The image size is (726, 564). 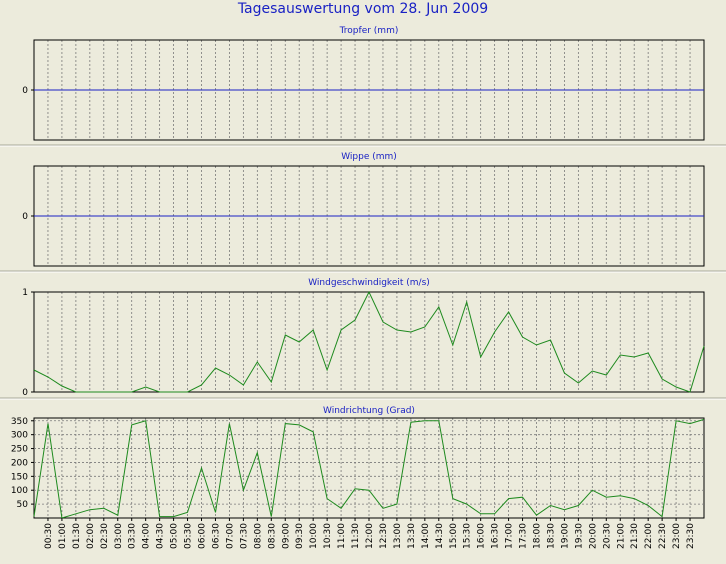 I want to click on panel4-y-tick-label: 300, so click(x=19, y=436).